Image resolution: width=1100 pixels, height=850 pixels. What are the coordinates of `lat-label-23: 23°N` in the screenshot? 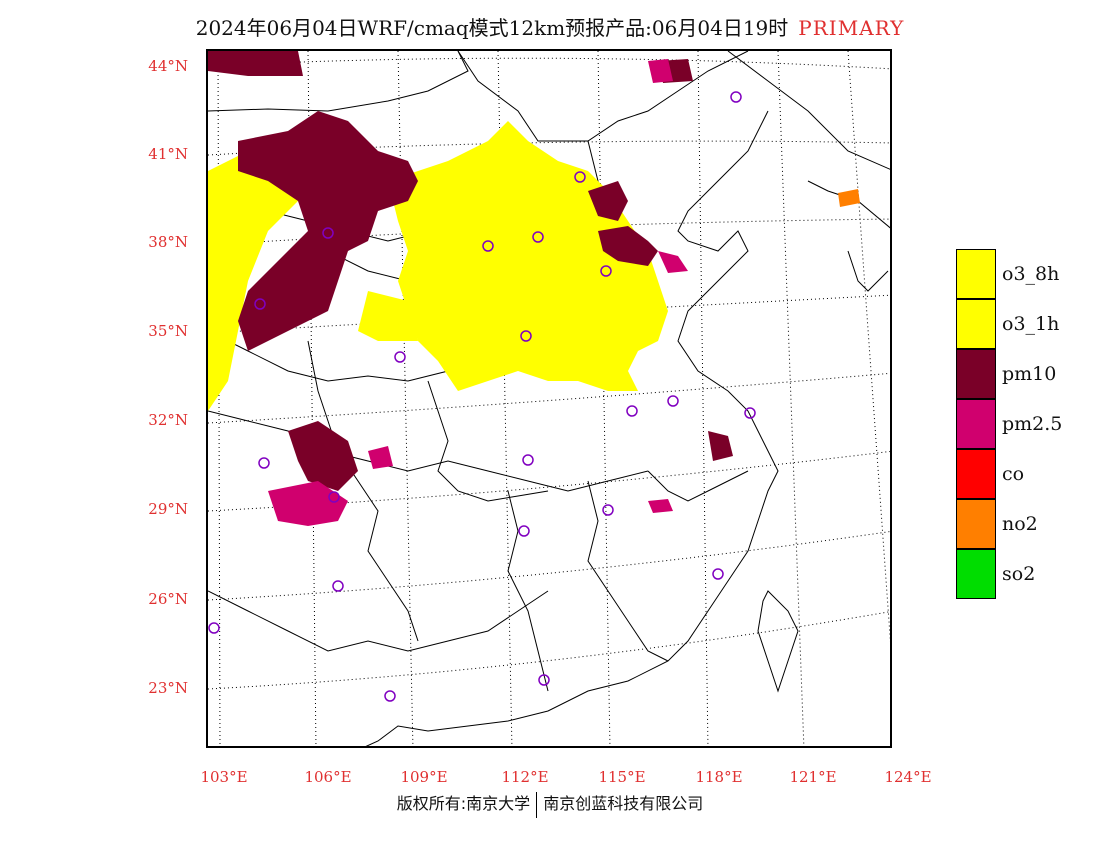 It's located at (168, 688).